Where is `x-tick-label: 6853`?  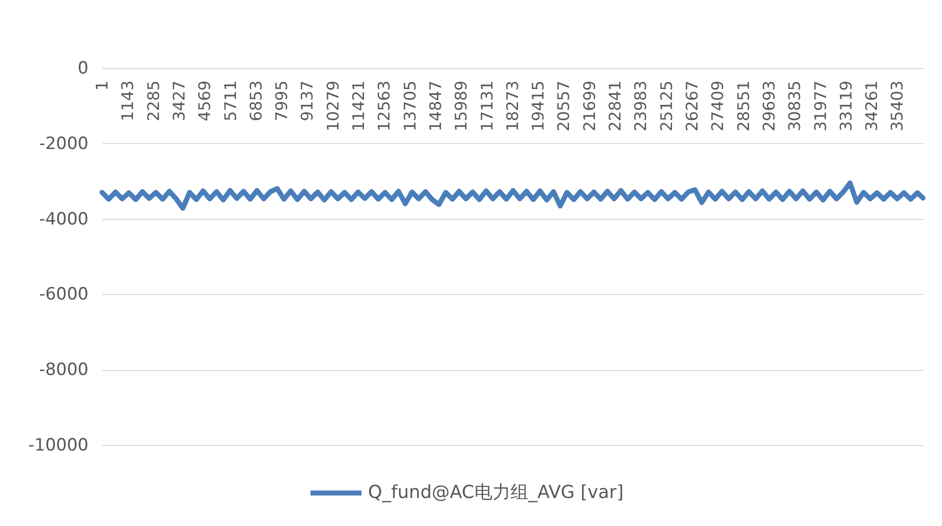
x-tick-label: 6853 is located at coordinates (256, 101).